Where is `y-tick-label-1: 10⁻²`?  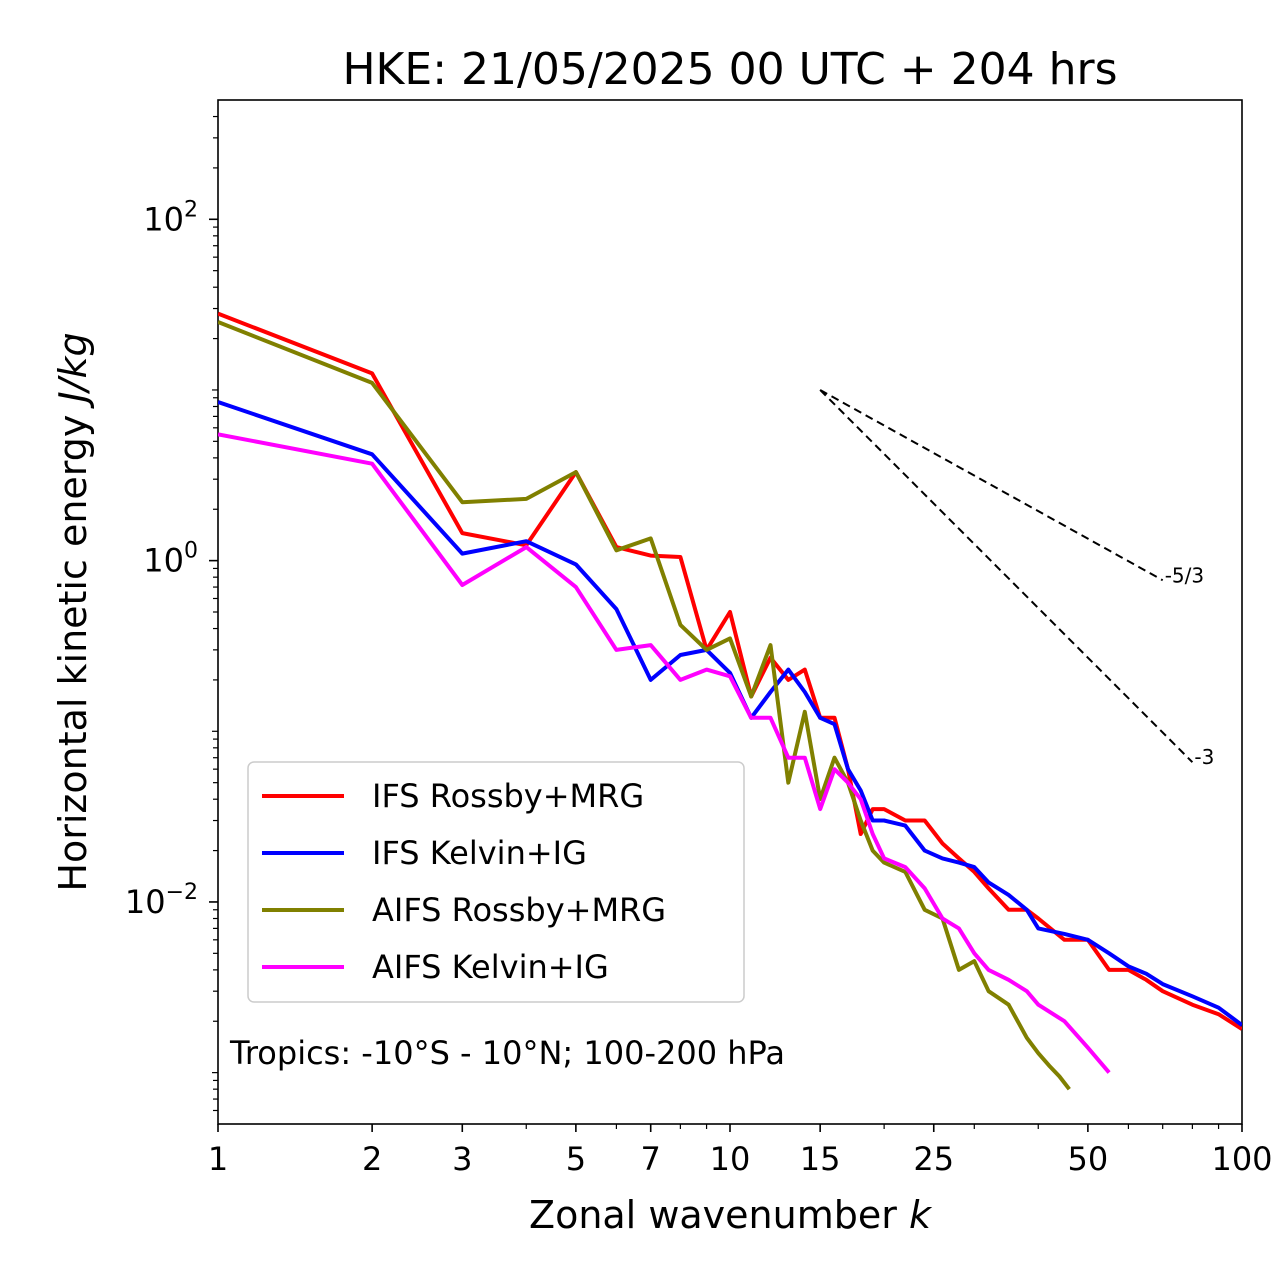
y-tick-label-1: 10⁻² is located at coordinates (161, 900).